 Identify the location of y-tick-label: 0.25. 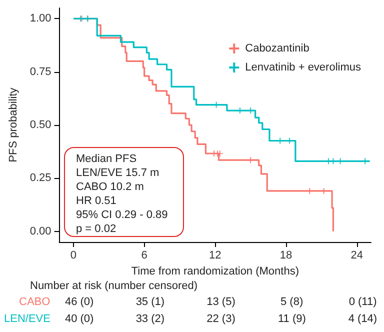
(41, 178).